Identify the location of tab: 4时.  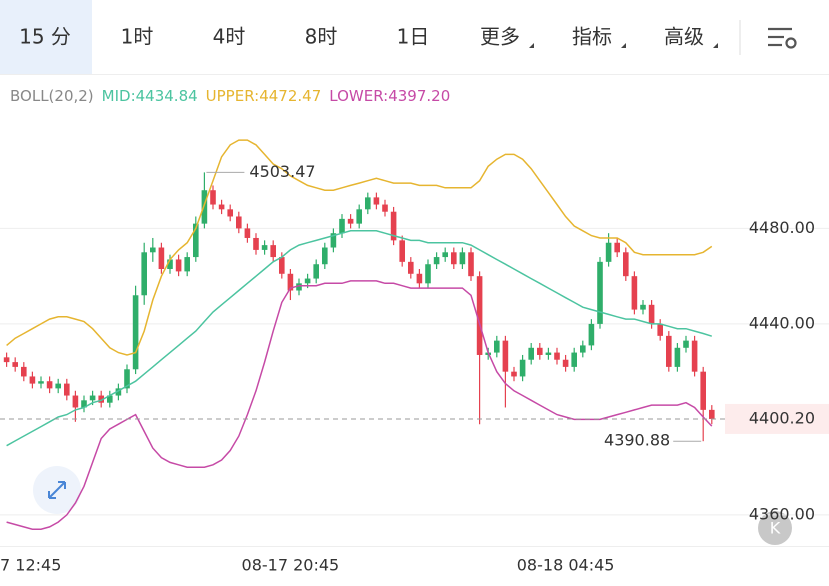
(229, 37).